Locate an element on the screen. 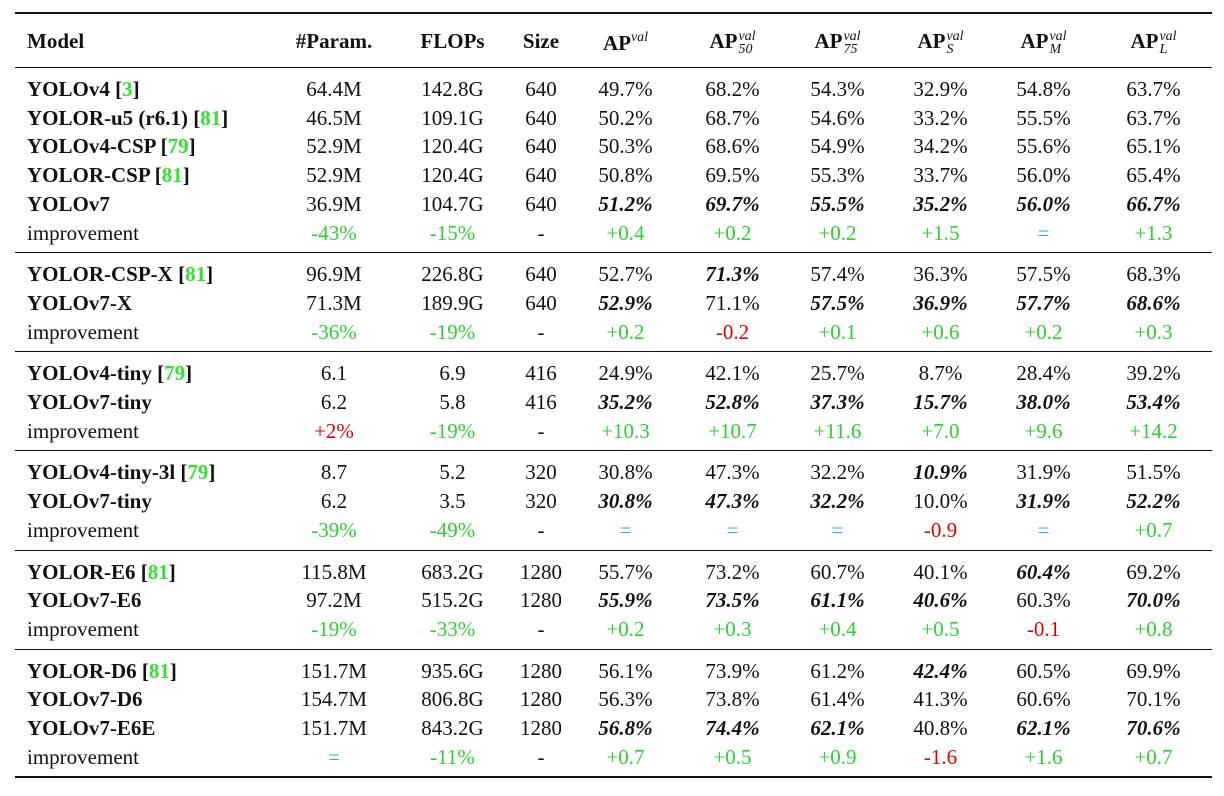  cell-flops: 843.2G is located at coordinates (452, 728).